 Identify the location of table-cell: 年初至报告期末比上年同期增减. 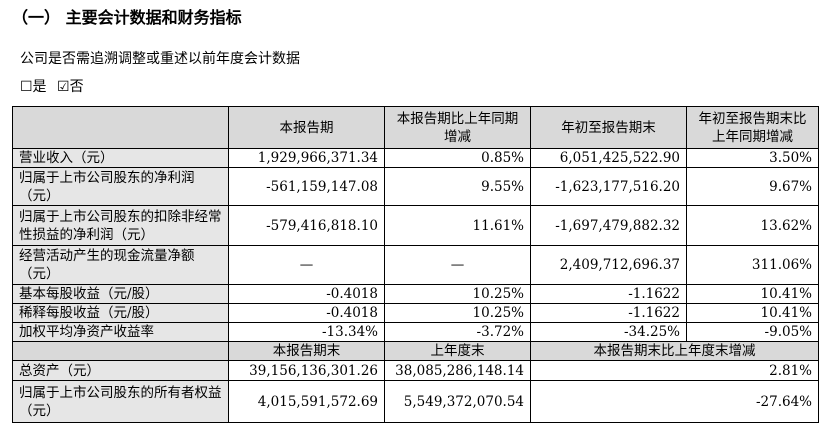
(752, 127).